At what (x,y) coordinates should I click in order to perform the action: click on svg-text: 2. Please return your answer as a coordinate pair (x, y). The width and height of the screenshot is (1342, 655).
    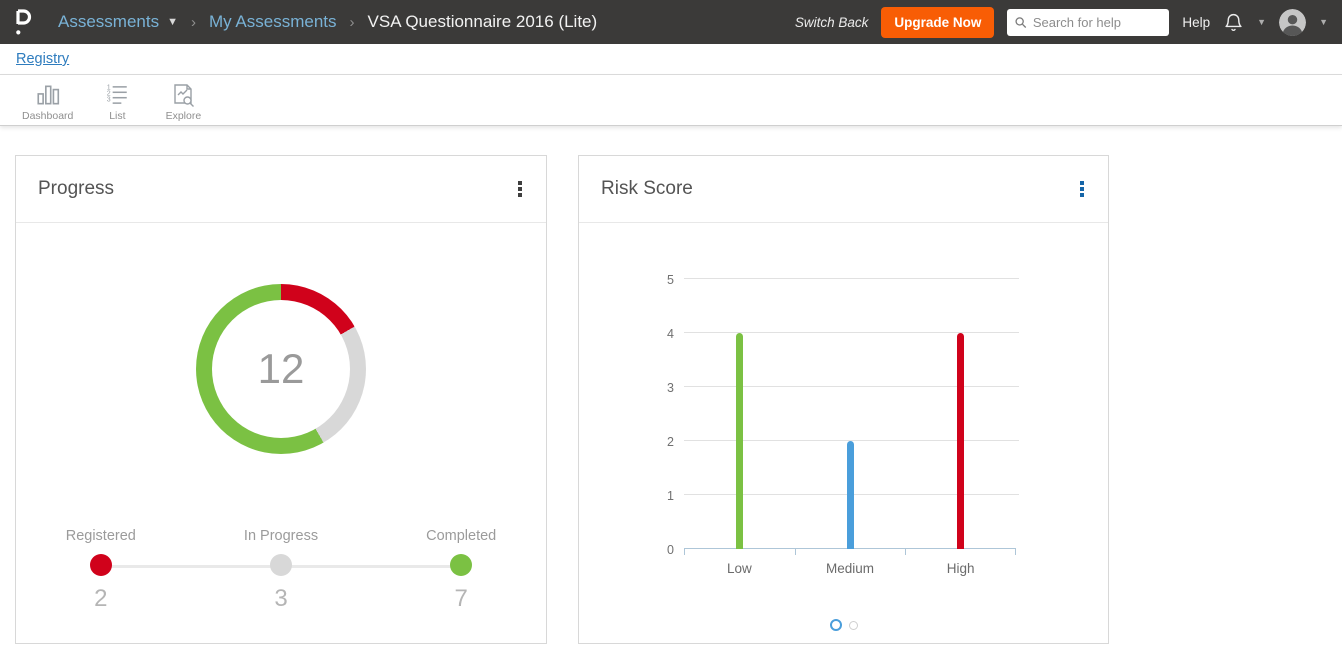
    Looking at the image, I should click on (109, 94).